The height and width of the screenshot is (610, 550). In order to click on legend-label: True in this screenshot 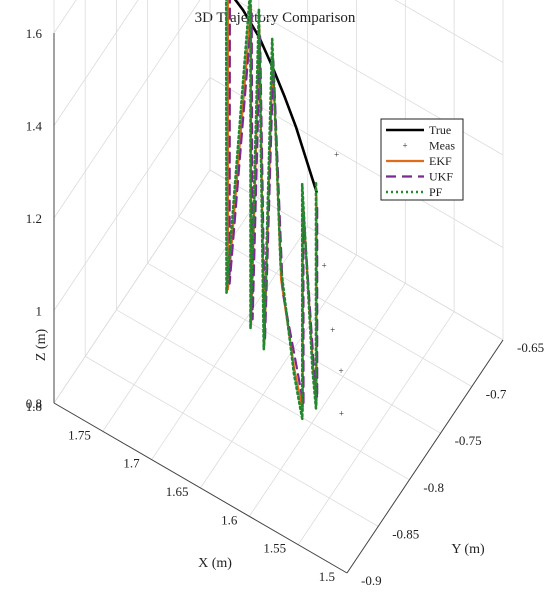, I will do `click(440, 130)`.